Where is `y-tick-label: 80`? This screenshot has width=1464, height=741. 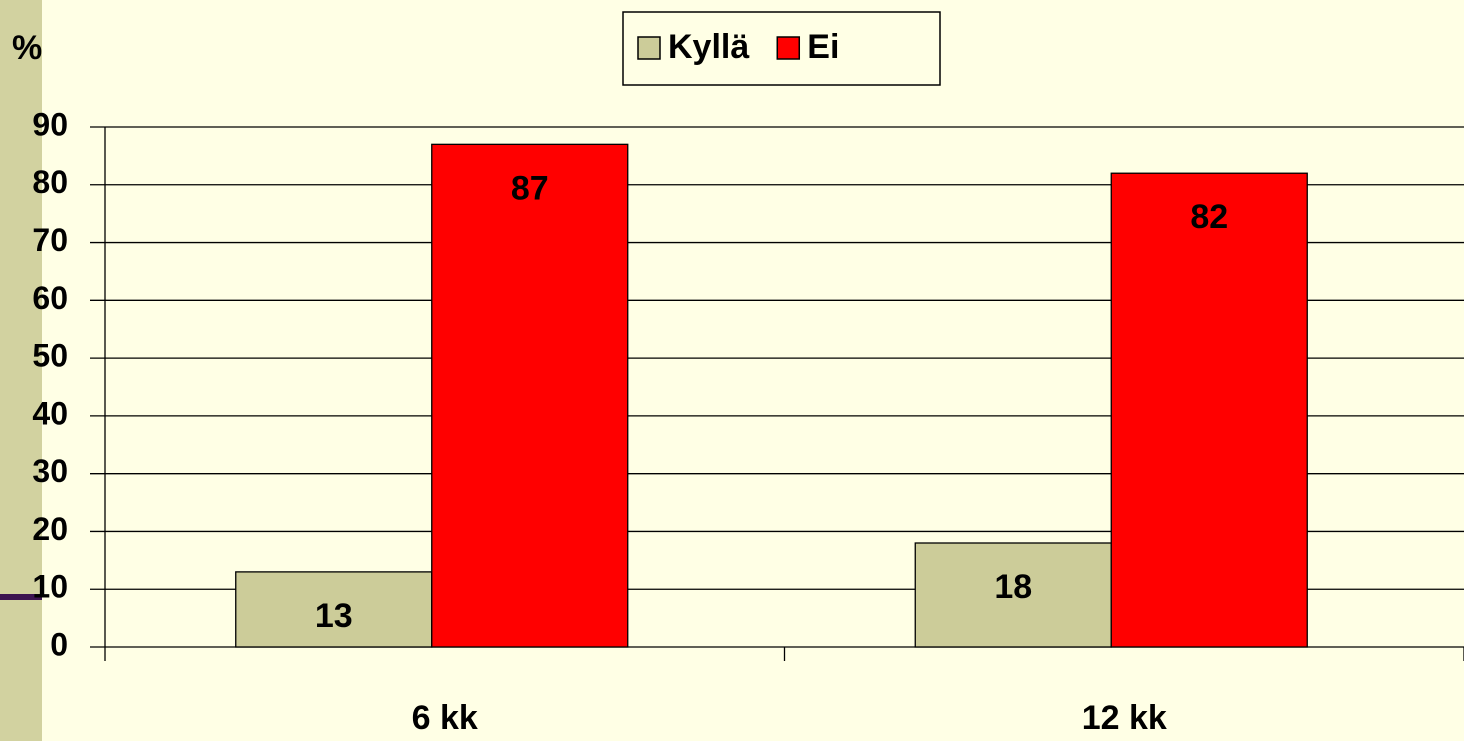 y-tick-label: 80 is located at coordinates (50, 182).